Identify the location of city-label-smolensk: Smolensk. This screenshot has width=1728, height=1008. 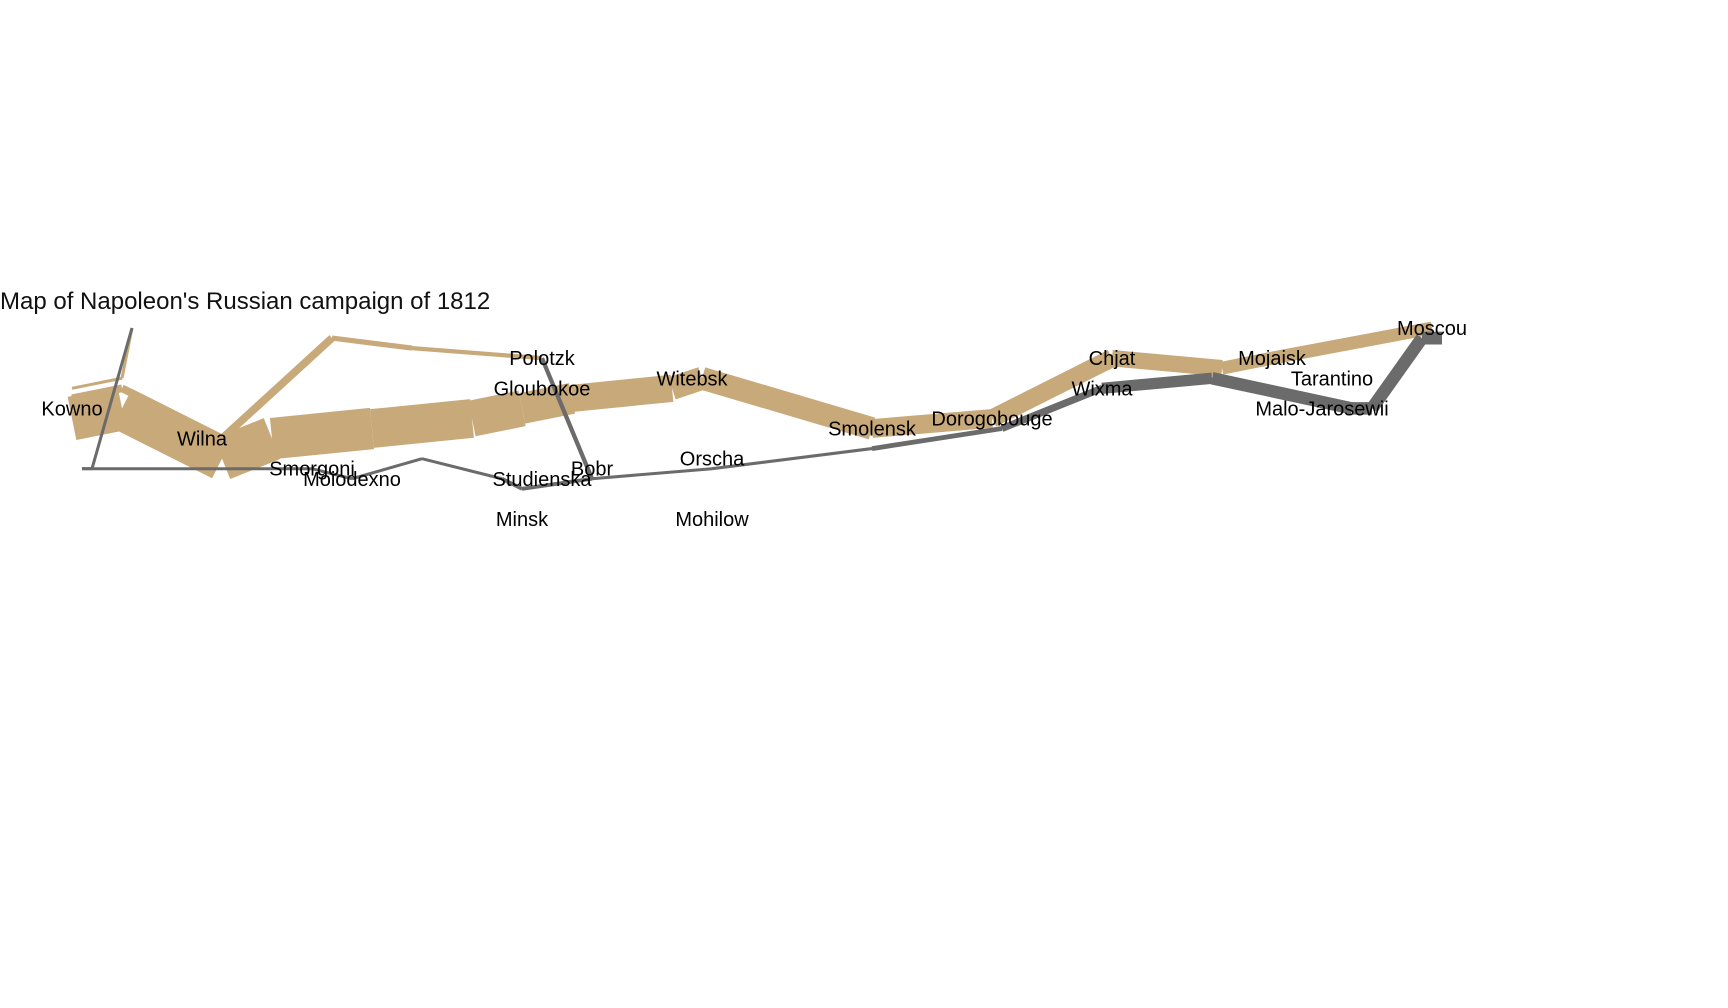
(872, 430).